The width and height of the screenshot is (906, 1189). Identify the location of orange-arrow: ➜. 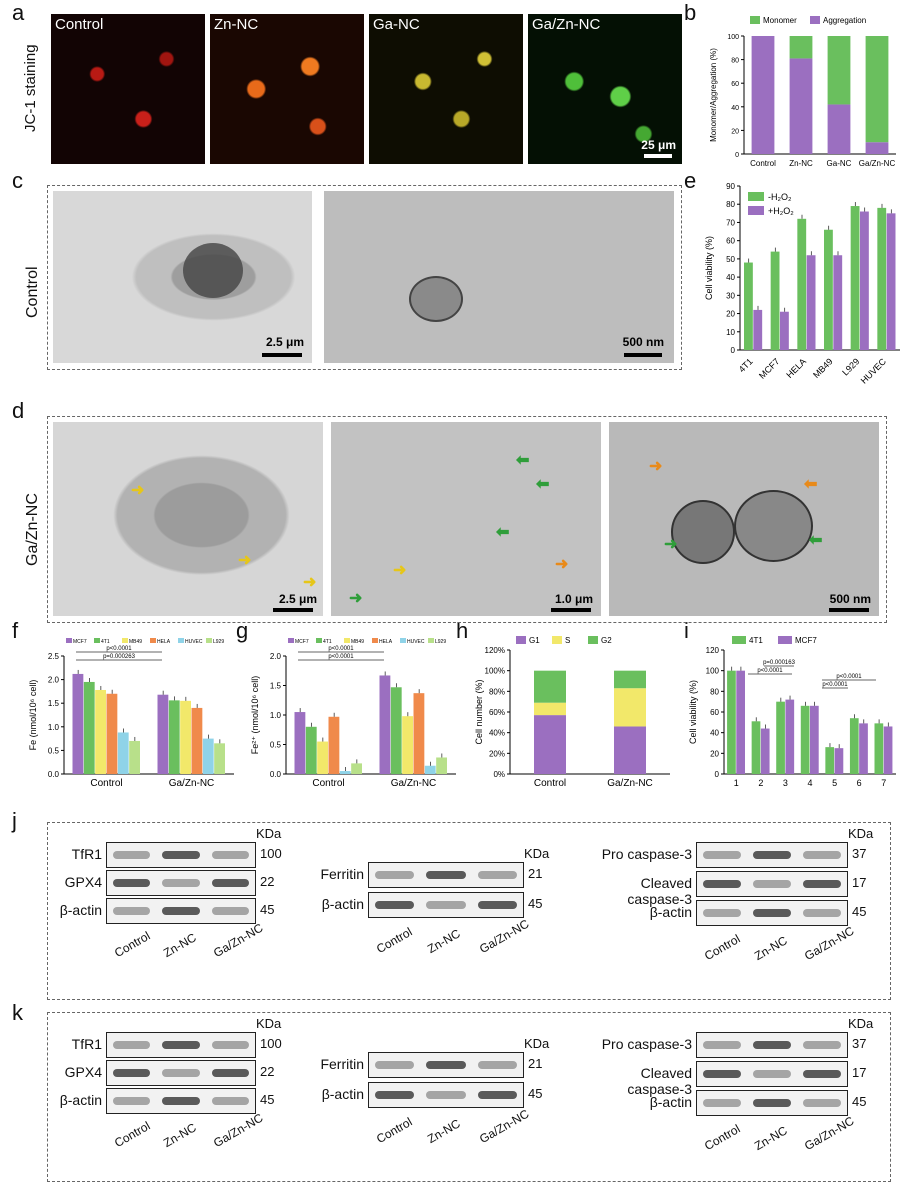
(562, 564).